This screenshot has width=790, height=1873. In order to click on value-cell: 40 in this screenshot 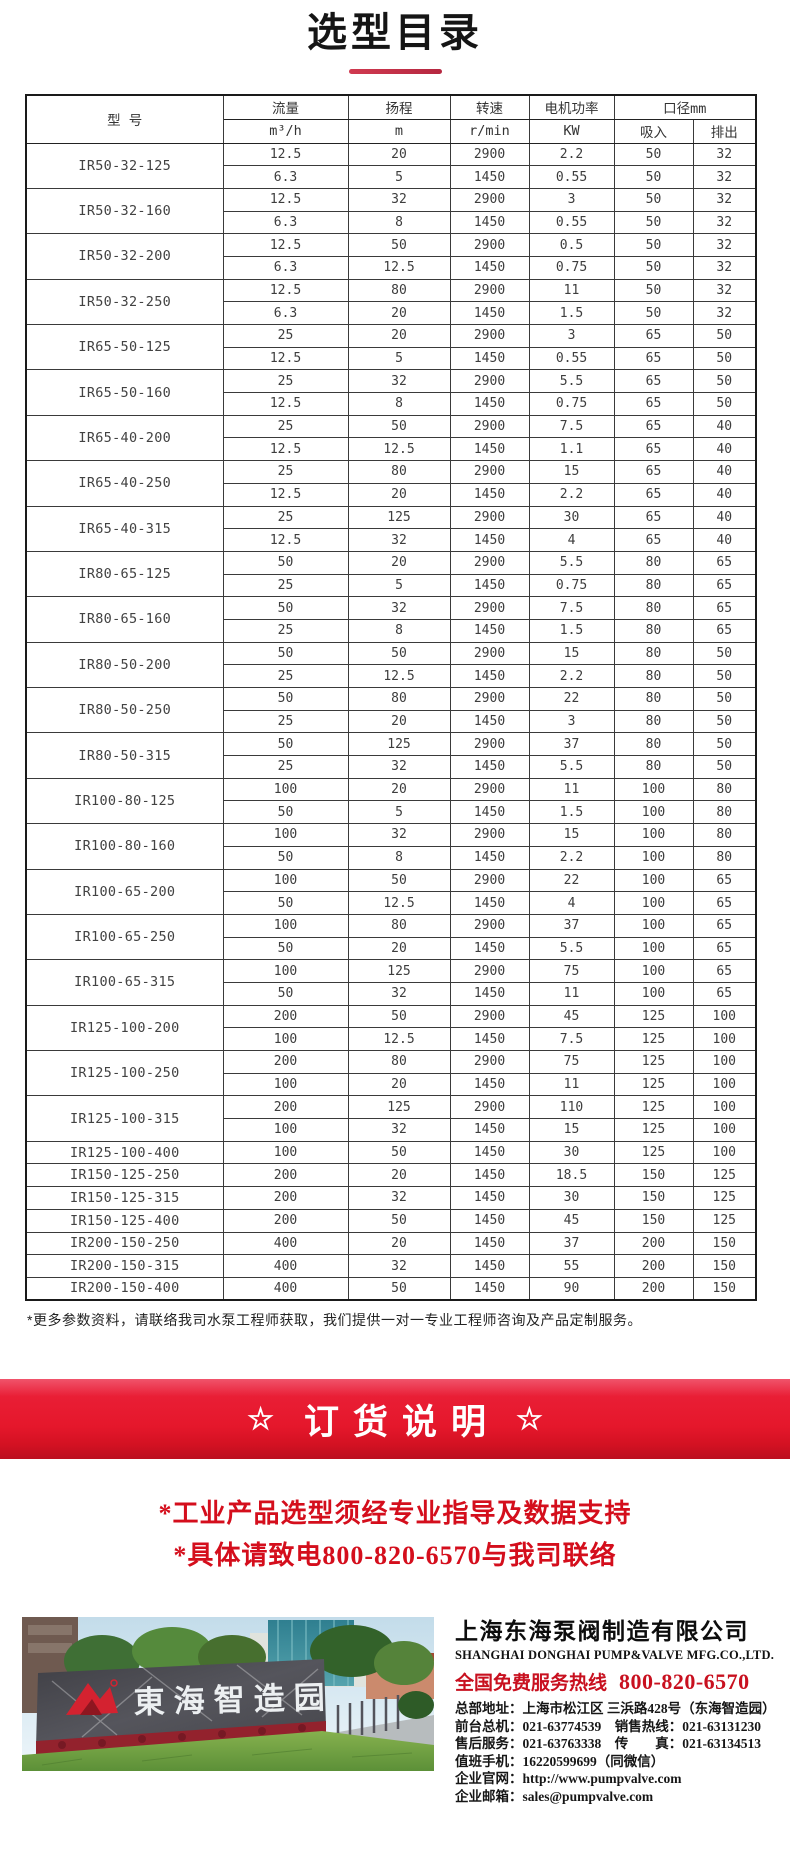, I will do `click(724, 540)`.